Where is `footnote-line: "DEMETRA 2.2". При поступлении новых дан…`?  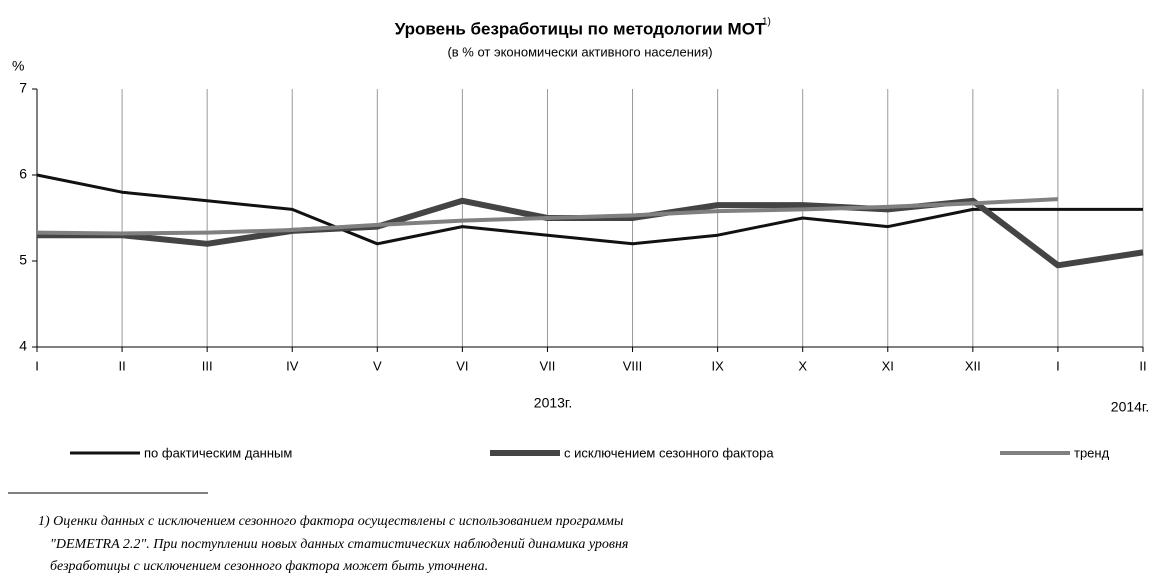 footnote-line: "DEMETRA 2.2". При поступлении новых дан… is located at coordinates (339, 544).